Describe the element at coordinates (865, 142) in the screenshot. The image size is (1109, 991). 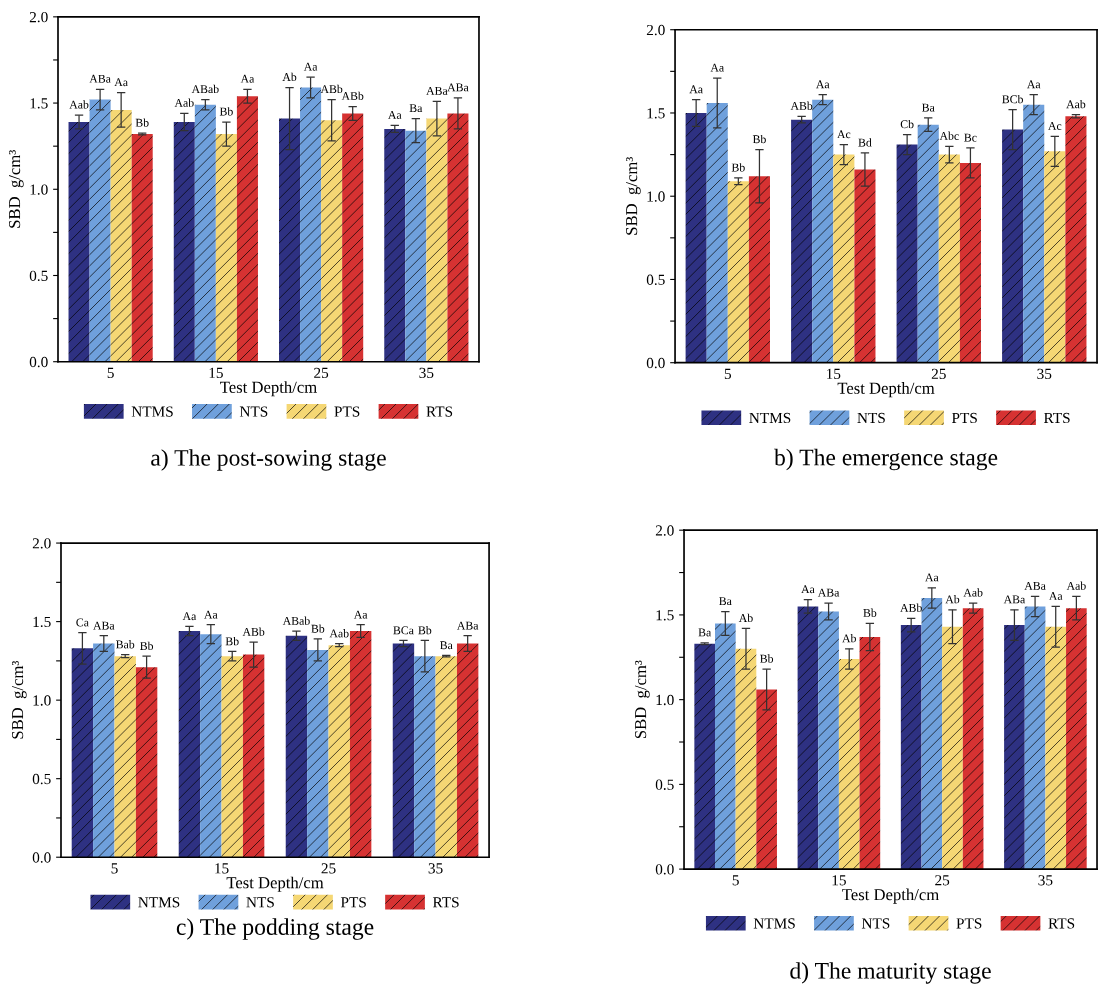
I see `data-label: Bd` at that location.